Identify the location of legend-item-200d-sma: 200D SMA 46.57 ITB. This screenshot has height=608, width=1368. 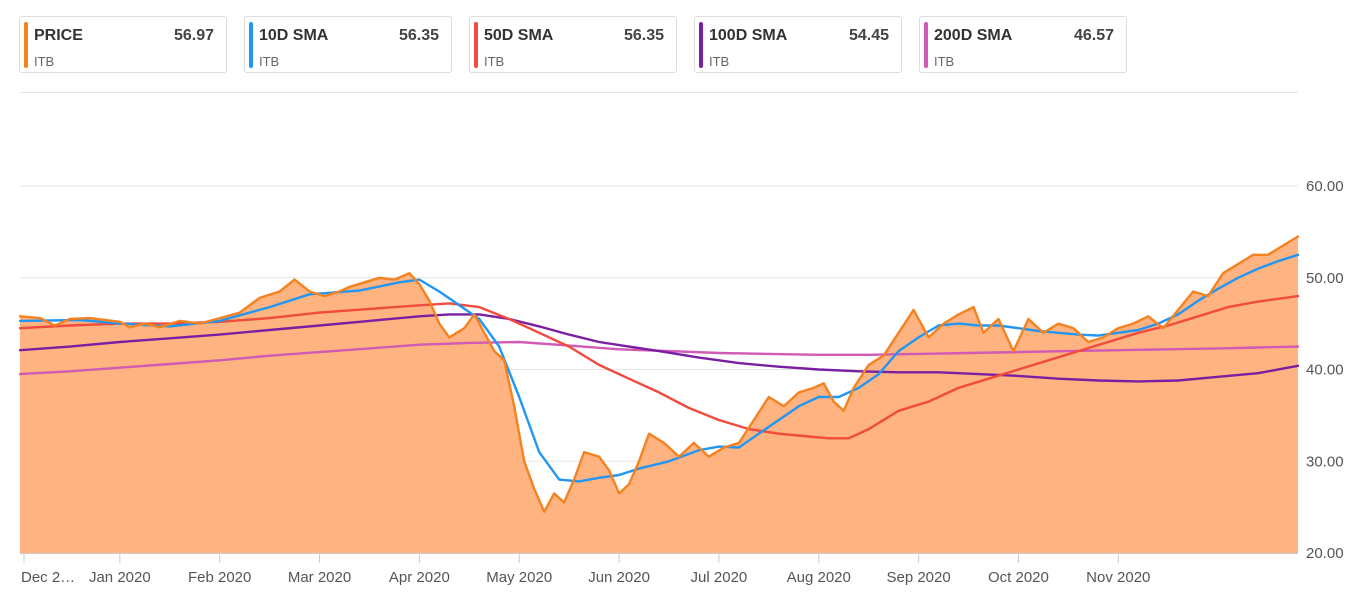
(1023, 44).